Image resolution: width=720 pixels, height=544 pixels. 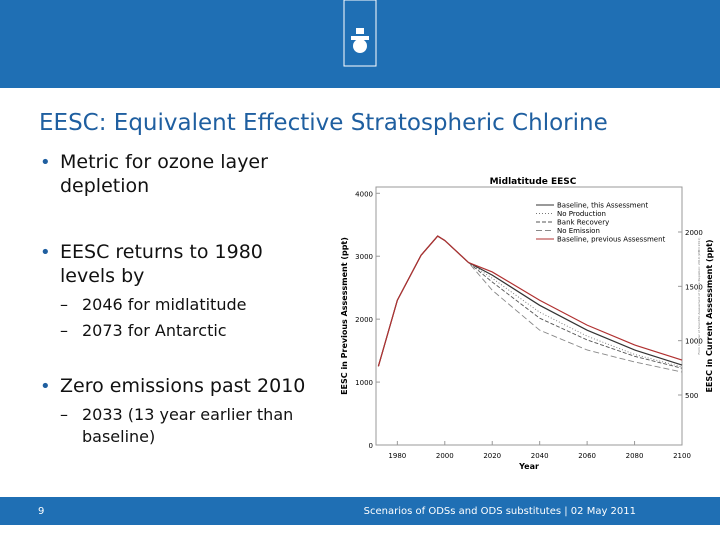 I want to click on bullet-text: EESC returns to 1980 levels by, so click(x=161, y=264).